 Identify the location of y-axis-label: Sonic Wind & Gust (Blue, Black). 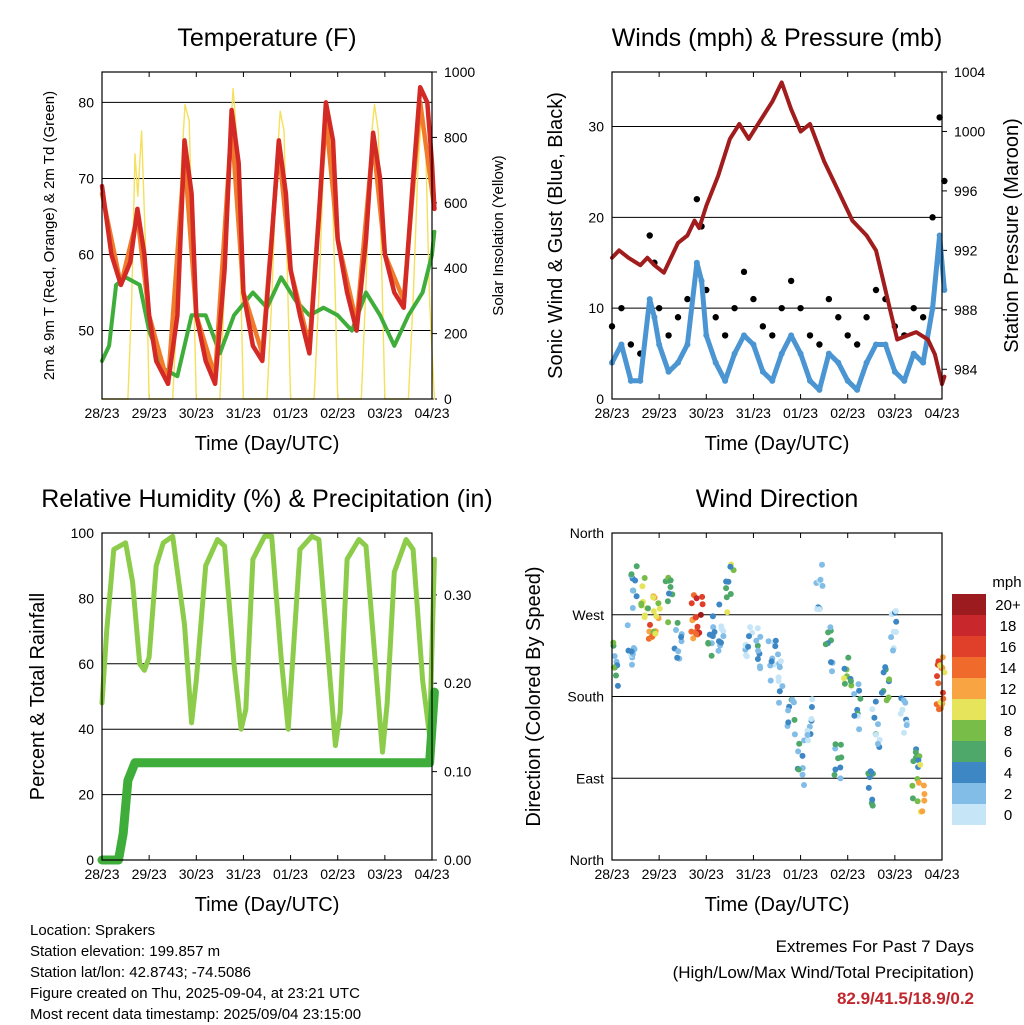
(556, 235).